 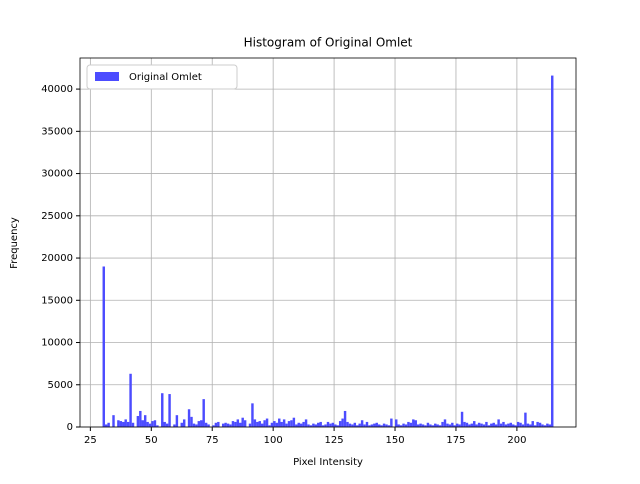 I want to click on y-tick-label: 40000, so click(x=57, y=89).